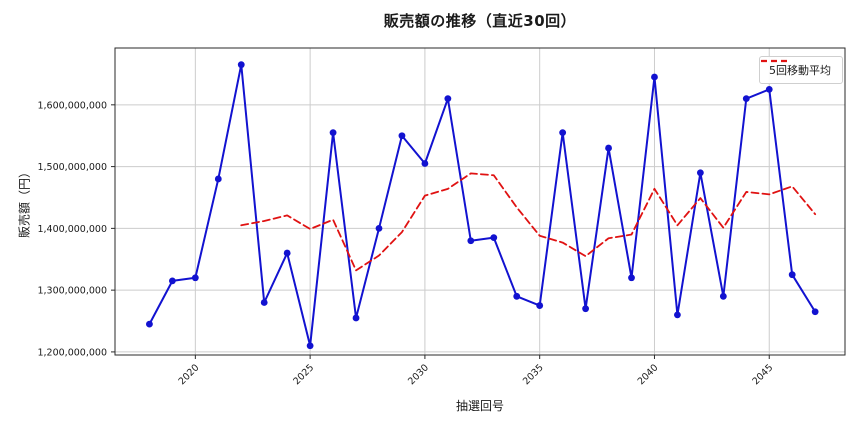 This screenshot has height=432, width=864. What do you see at coordinates (72, 105) in the screenshot?
I see `y-tick-label: 1,600,000,000` at bounding box center [72, 105].